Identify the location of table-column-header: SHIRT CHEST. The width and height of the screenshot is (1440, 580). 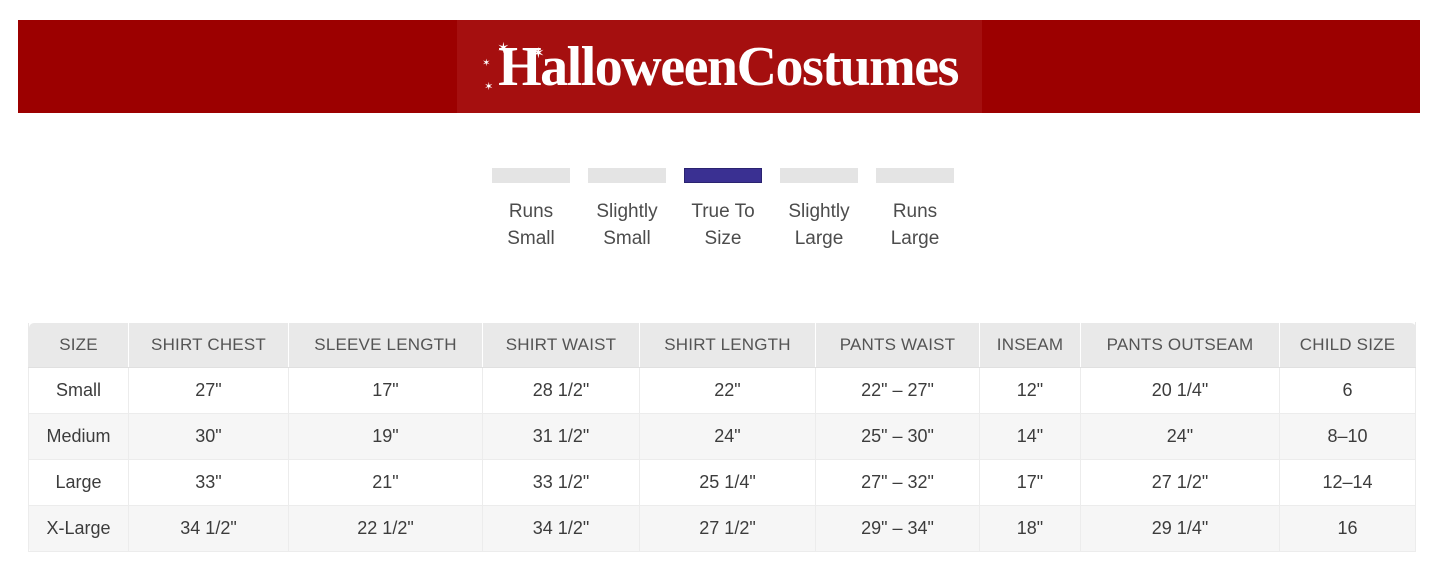
(208, 345).